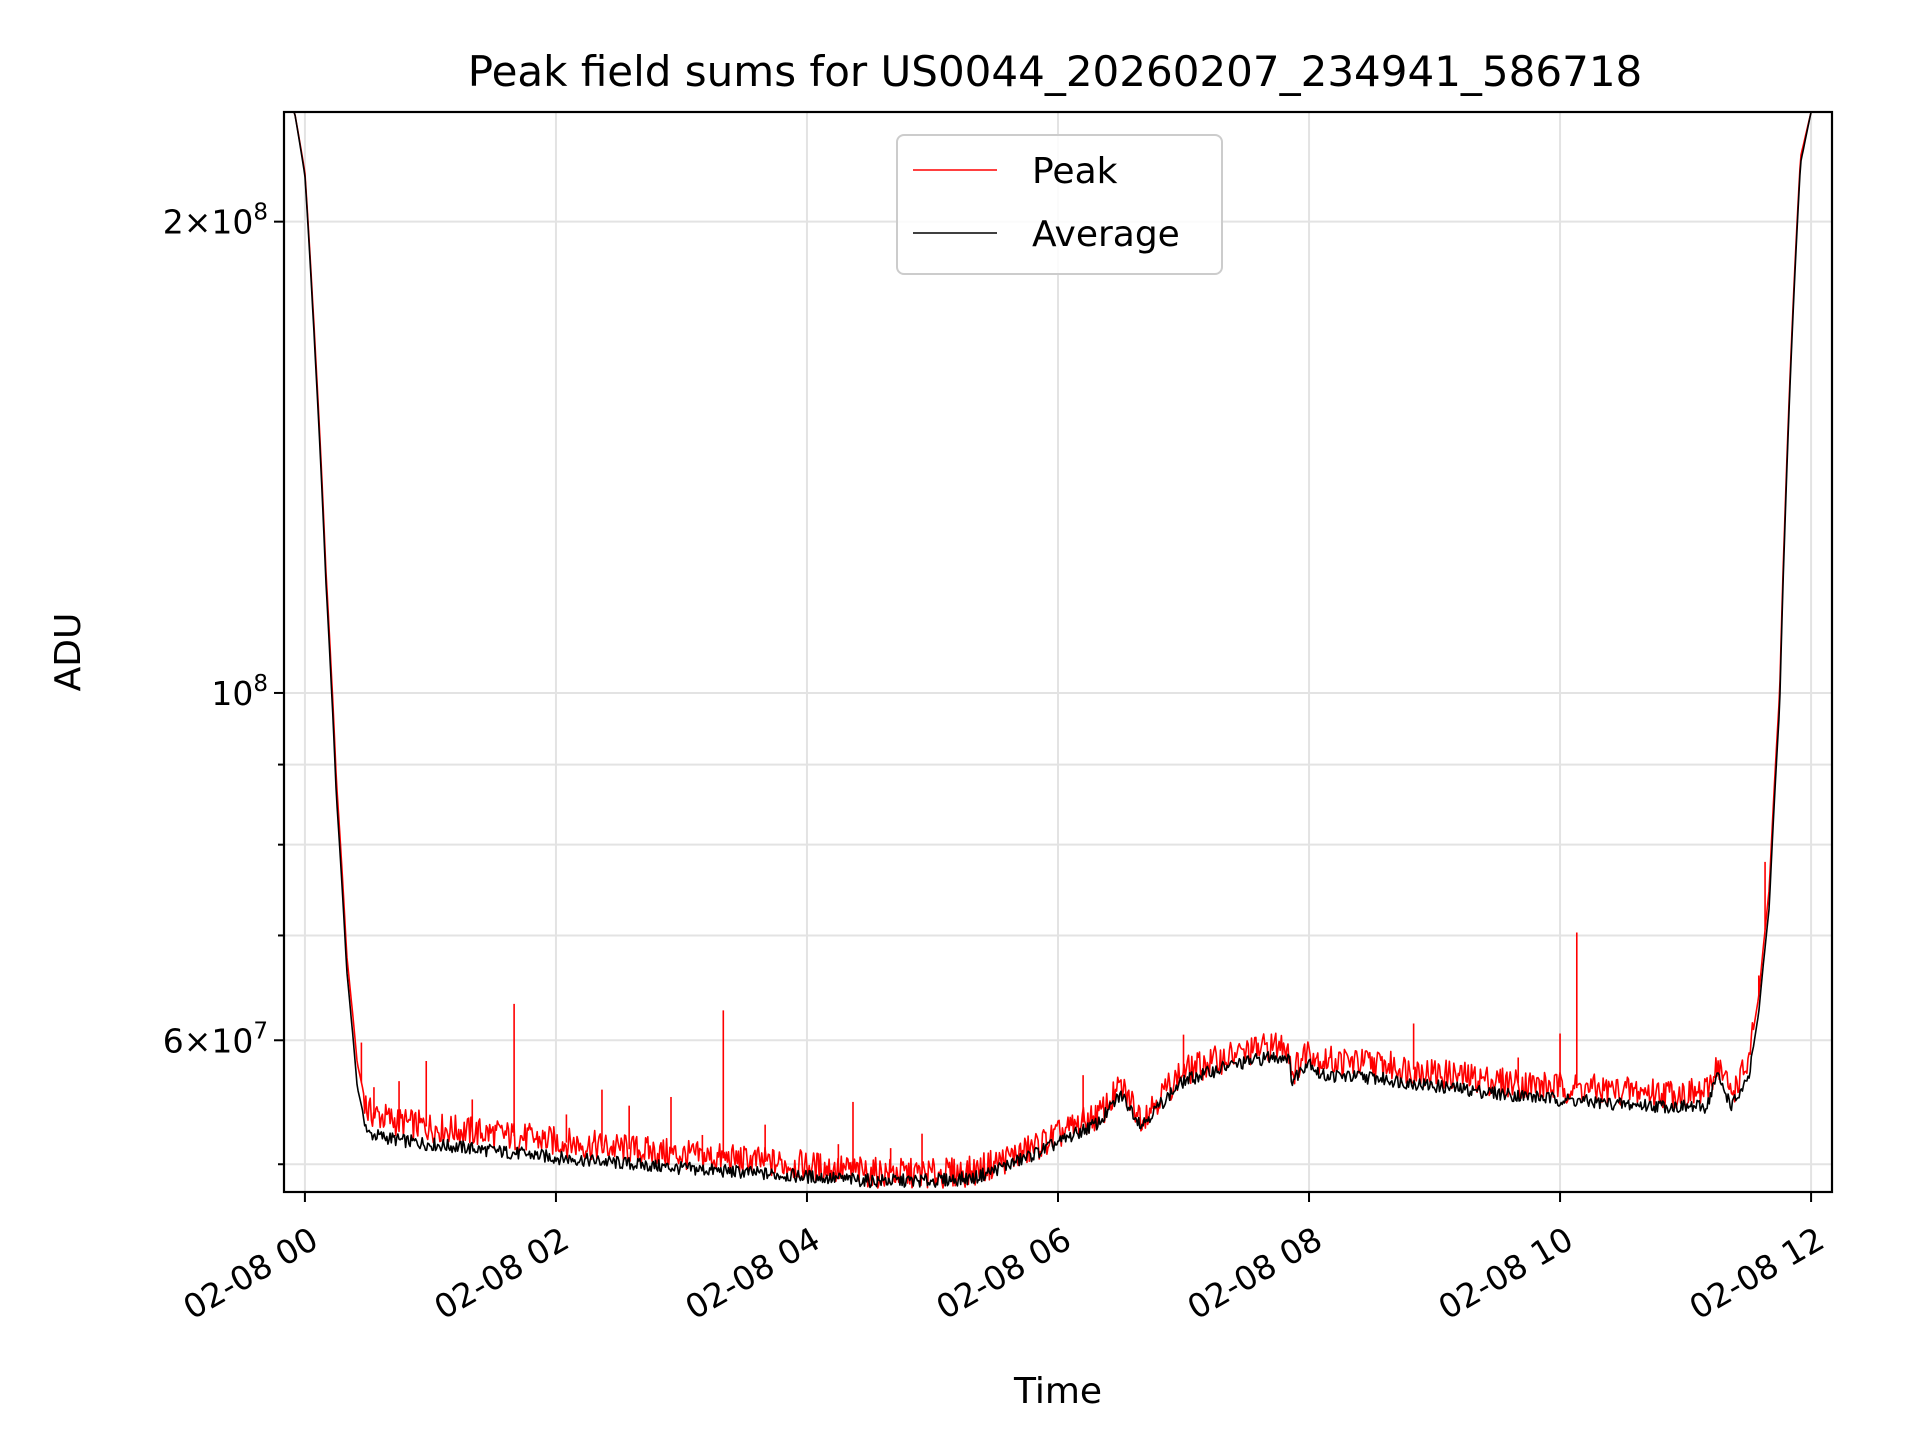  What do you see at coordinates (1004, 1273) in the screenshot?
I see `x-tick-label-3: 02-08 06` at bounding box center [1004, 1273].